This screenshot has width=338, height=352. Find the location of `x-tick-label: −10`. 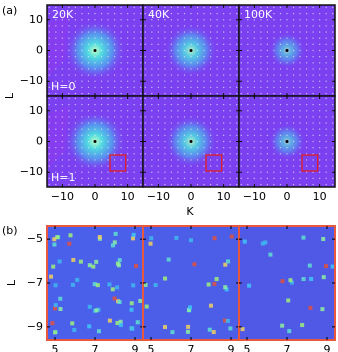

x-tick-label: −10 is located at coordinates (158, 196).